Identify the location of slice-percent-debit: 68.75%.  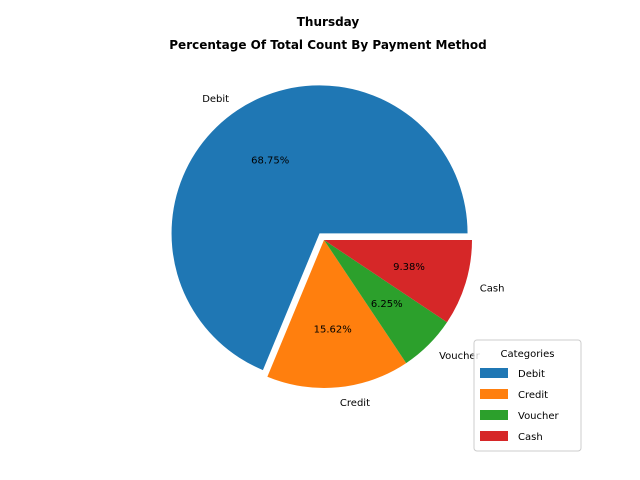
(270, 161).